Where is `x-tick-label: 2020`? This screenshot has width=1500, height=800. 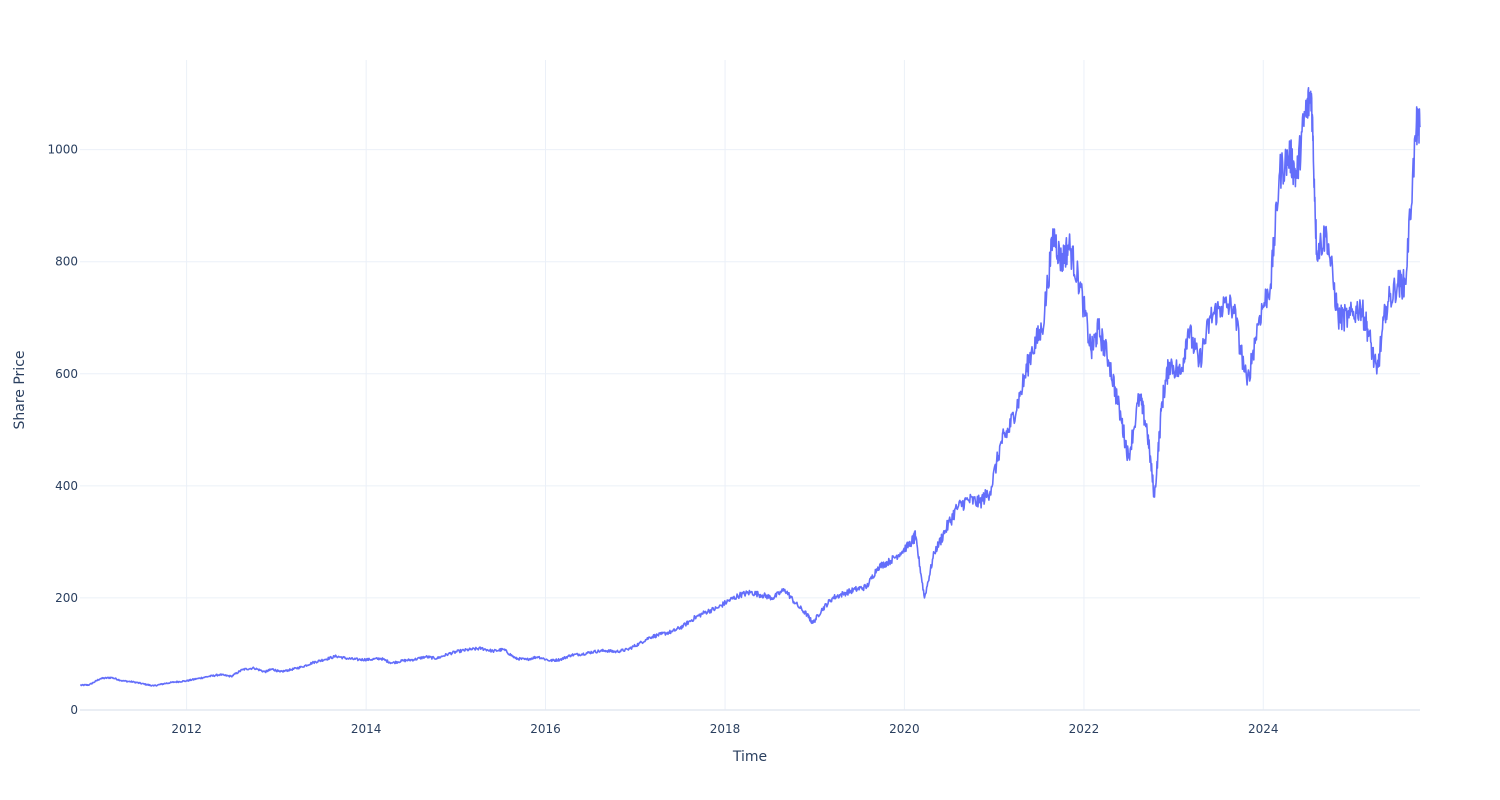 x-tick-label: 2020 is located at coordinates (904, 729).